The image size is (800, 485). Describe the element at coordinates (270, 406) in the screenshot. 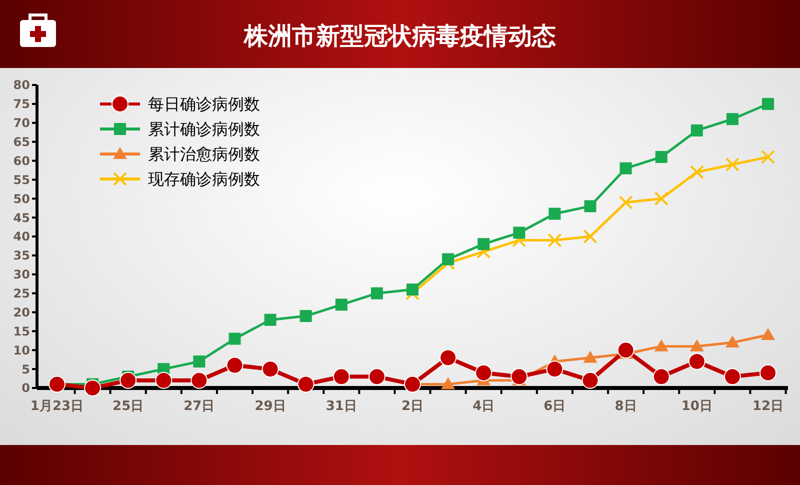

I see `x-tick-label: 29日` at that location.